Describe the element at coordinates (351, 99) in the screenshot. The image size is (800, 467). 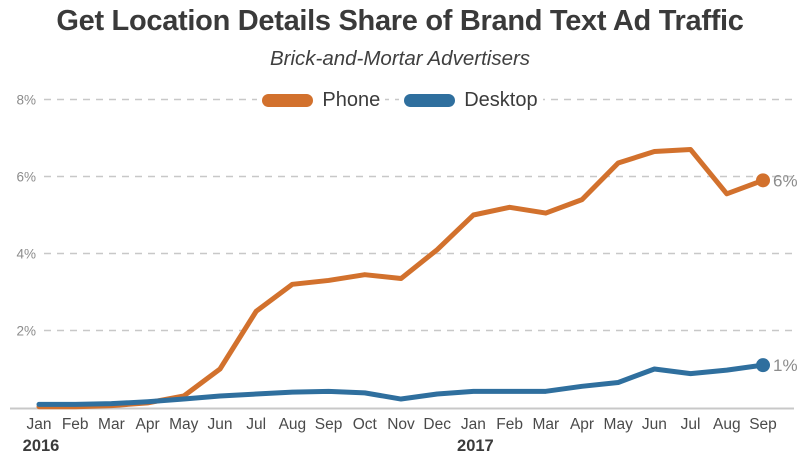
I see `legend-label-phone: Phone` at that location.